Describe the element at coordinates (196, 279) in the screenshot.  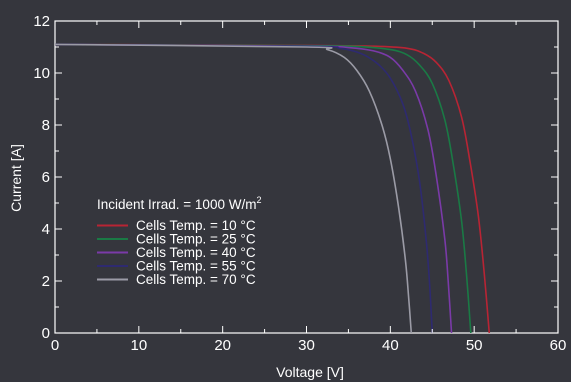
I see `legend-label-5: Cells Temp. = 70 °C` at that location.